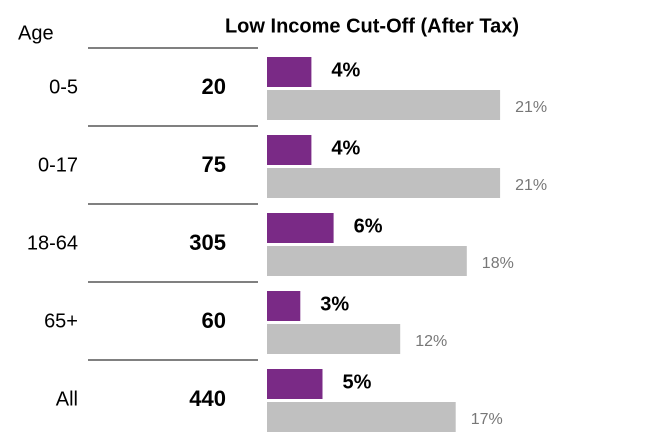 This screenshot has width=657, height=432. I want to click on value-label: 3%, so click(334, 304).